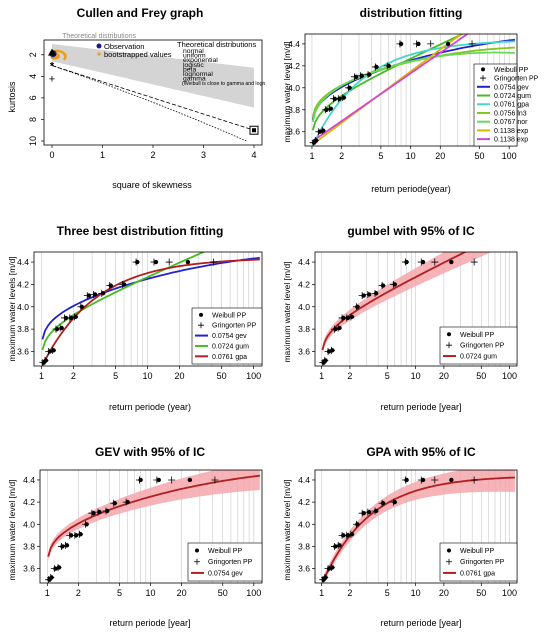 This screenshot has width=550, height=635. What do you see at coordinates (304, 502) in the screenshot?
I see `y-tick-label: 4.2` at bounding box center [304, 502].